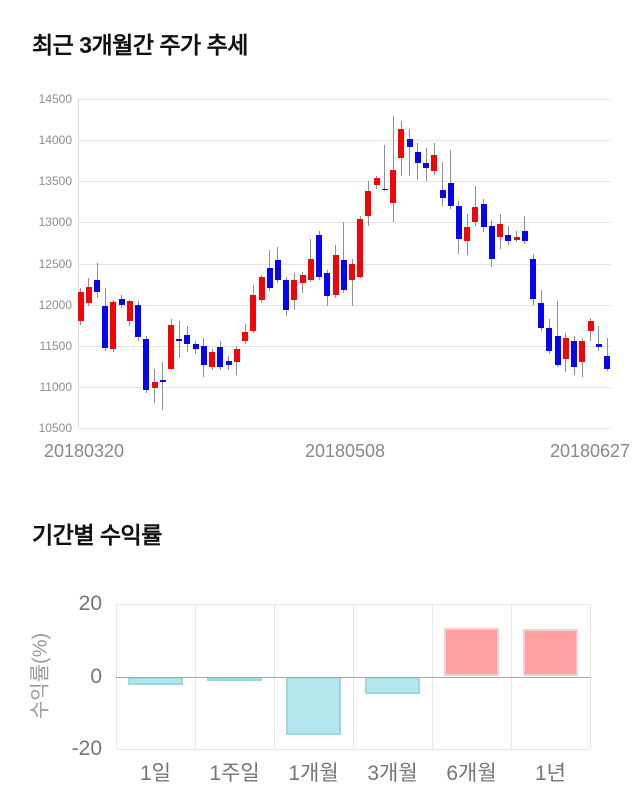 The image size is (640, 810). Describe the element at coordinates (86, 748) in the screenshot. I see `returns-y-tick-label: -20` at that location.